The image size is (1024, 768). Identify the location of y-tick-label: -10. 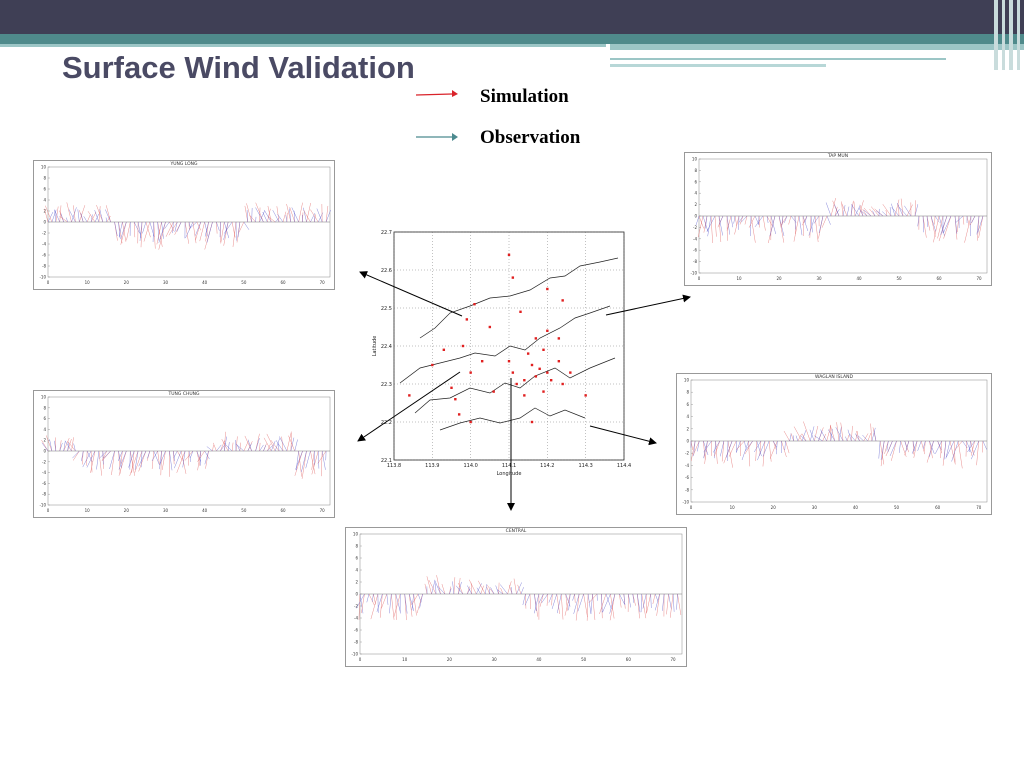
(42, 277).